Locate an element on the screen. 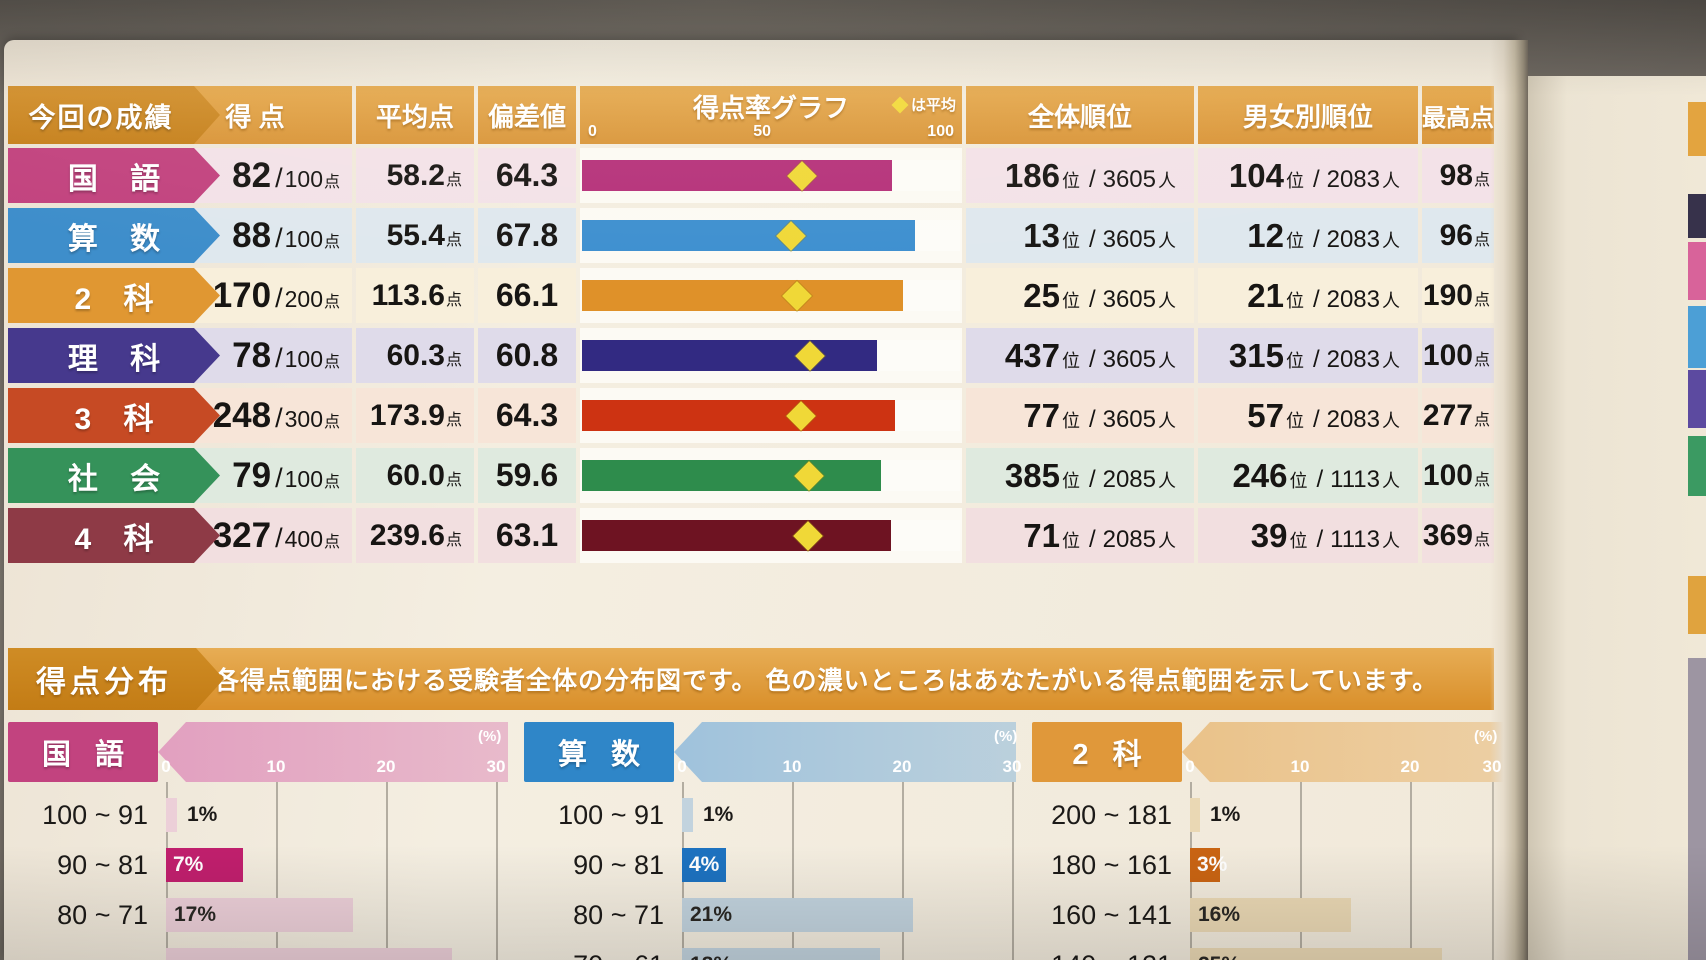  average-cell: 55.4点 is located at coordinates (415, 235).